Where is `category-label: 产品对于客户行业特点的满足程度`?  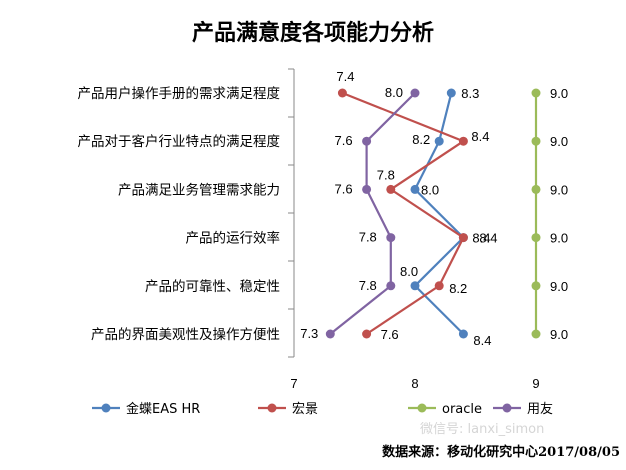 category-label: 产品对于客户行业特点的满足程度 is located at coordinates (179, 141).